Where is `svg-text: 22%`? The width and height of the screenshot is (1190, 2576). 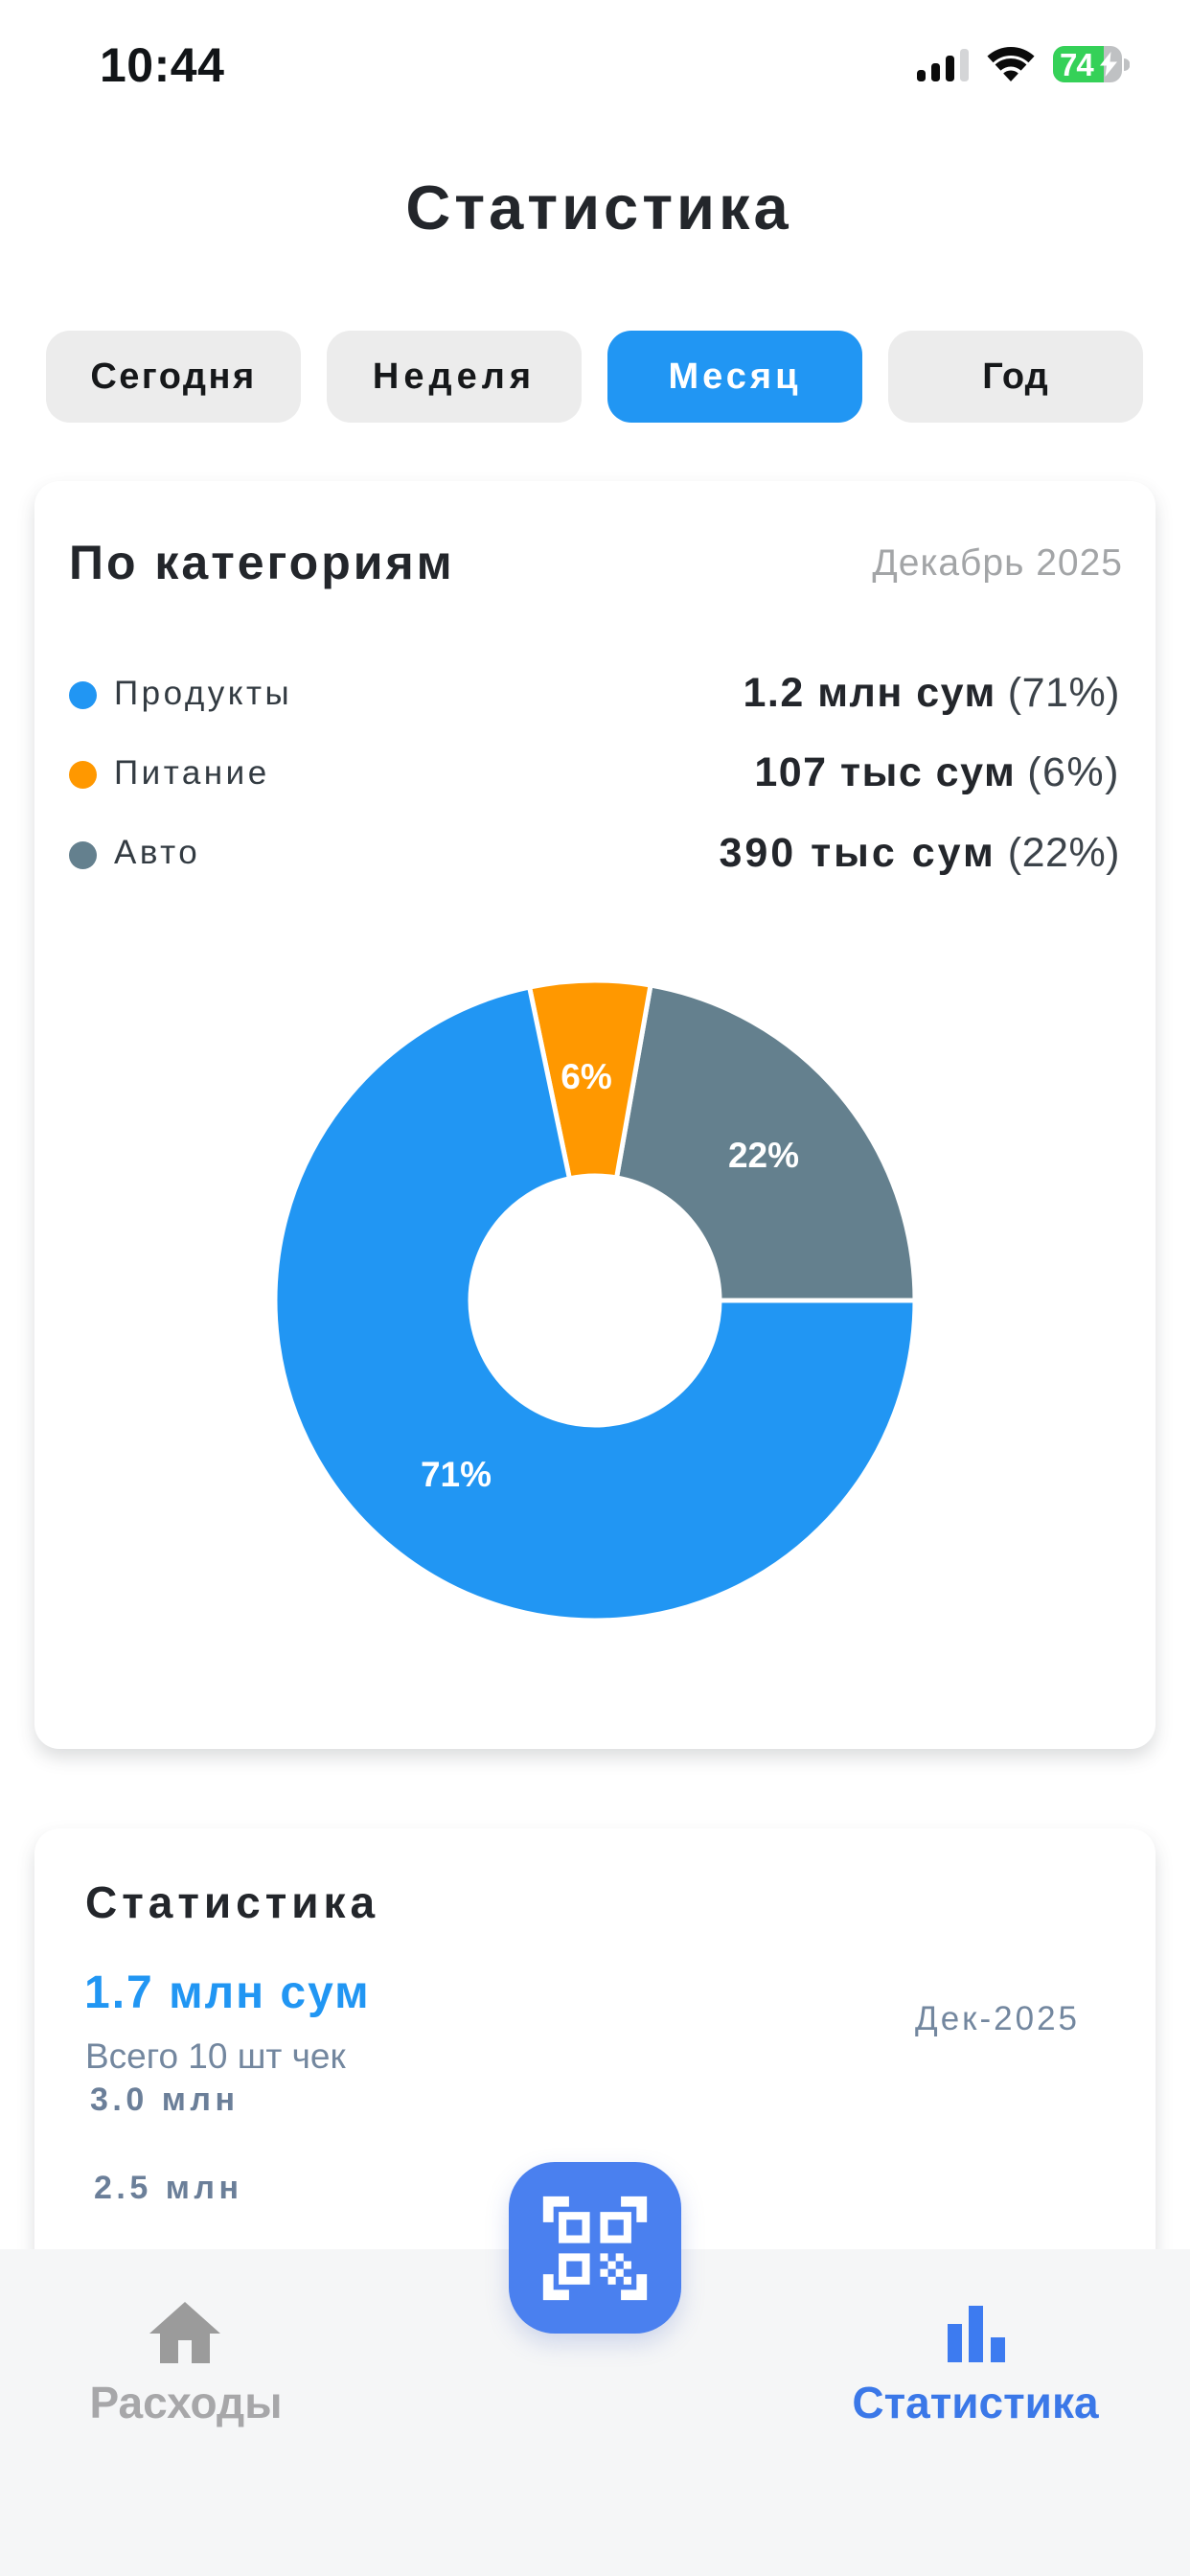 svg-text: 22% is located at coordinates (763, 1155).